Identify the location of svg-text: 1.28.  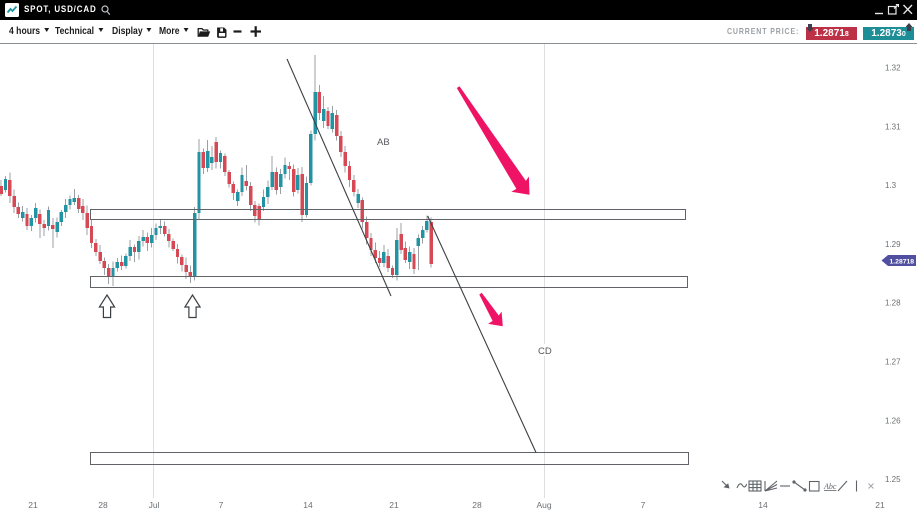
(893, 303).